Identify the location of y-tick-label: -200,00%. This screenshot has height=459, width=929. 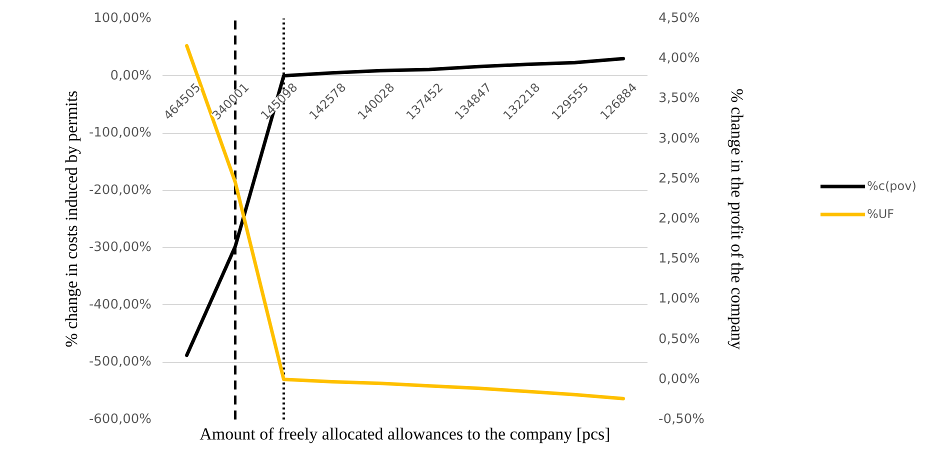
(120, 190).